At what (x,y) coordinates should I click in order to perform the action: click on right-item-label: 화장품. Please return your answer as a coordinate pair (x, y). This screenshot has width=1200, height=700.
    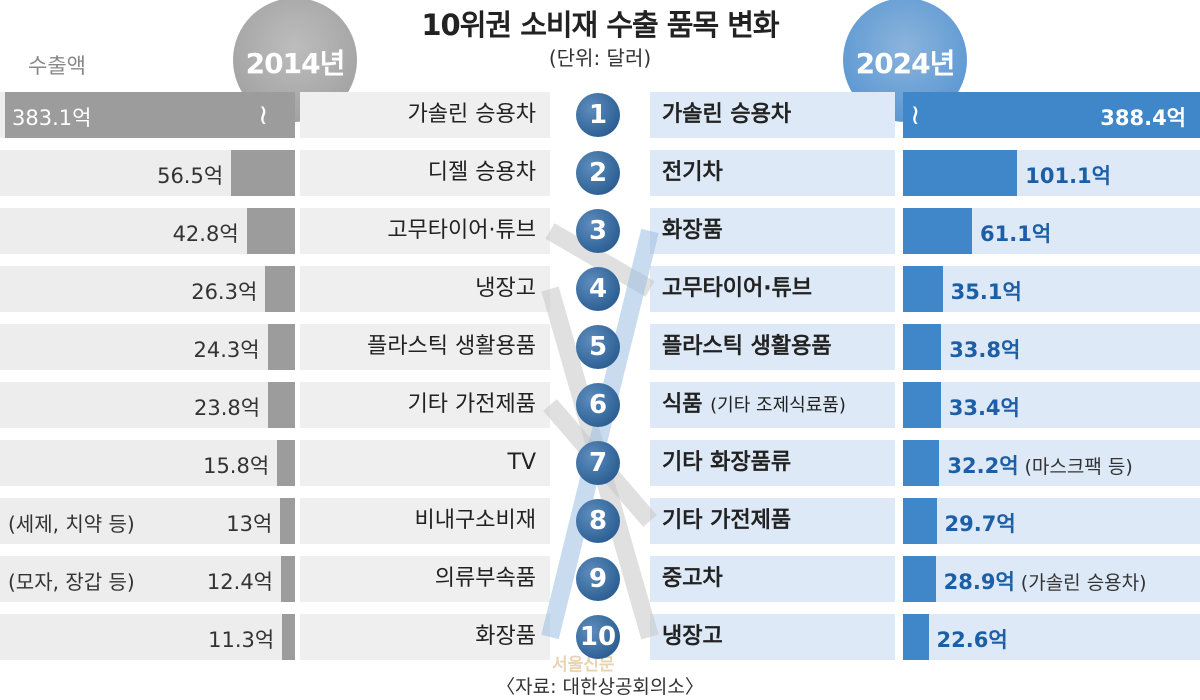
    Looking at the image, I should click on (692, 230).